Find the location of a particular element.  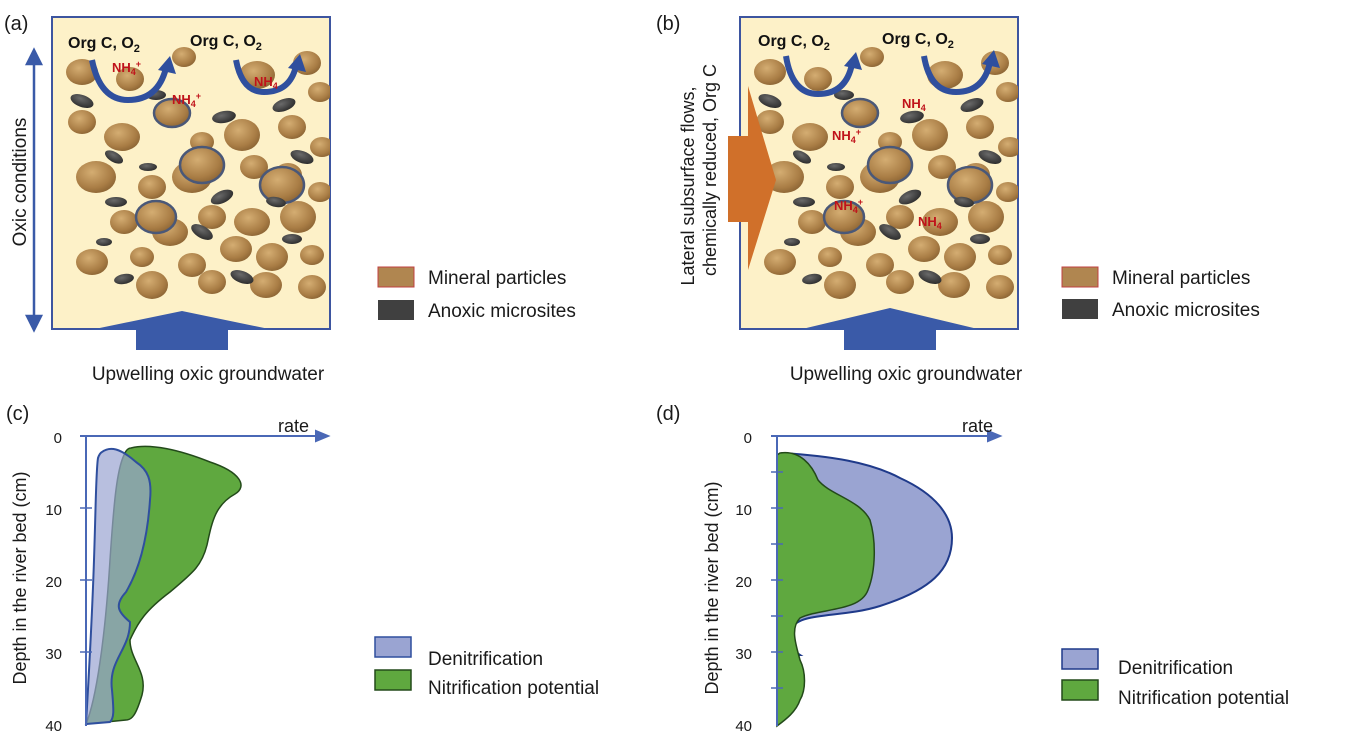

axes-d is located at coordinates (887, 577).